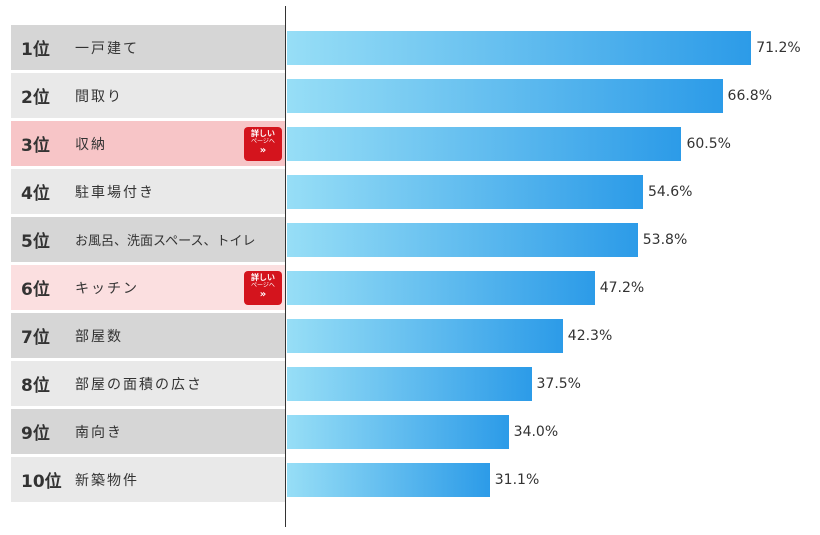  I want to click on rank-label: 1位, so click(35, 50).